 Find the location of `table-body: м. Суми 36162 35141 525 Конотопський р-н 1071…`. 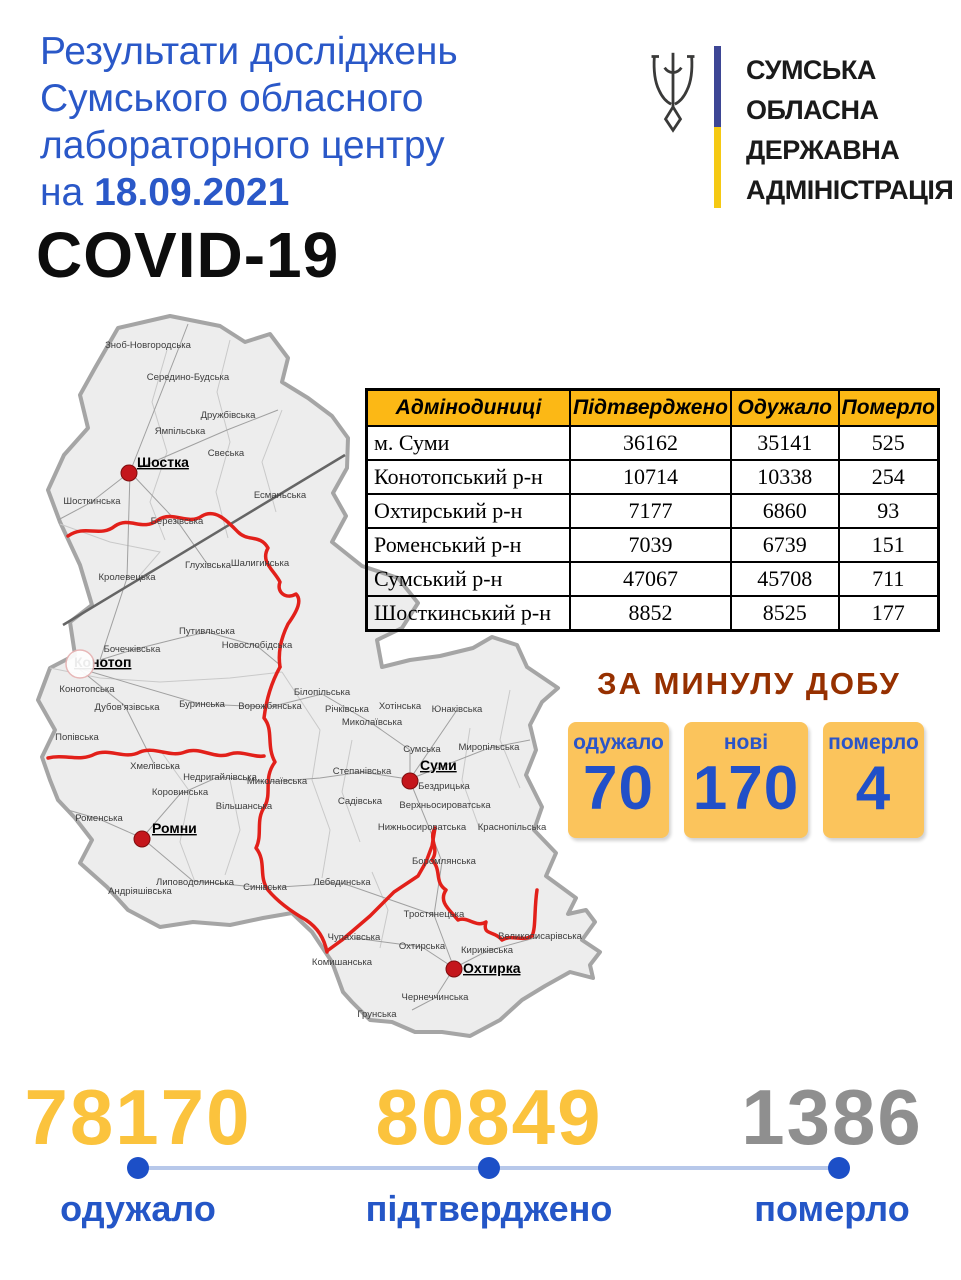

table-body: м. Суми 36162 35141 525 Конотопський р-н 1071… is located at coordinates (652, 528).